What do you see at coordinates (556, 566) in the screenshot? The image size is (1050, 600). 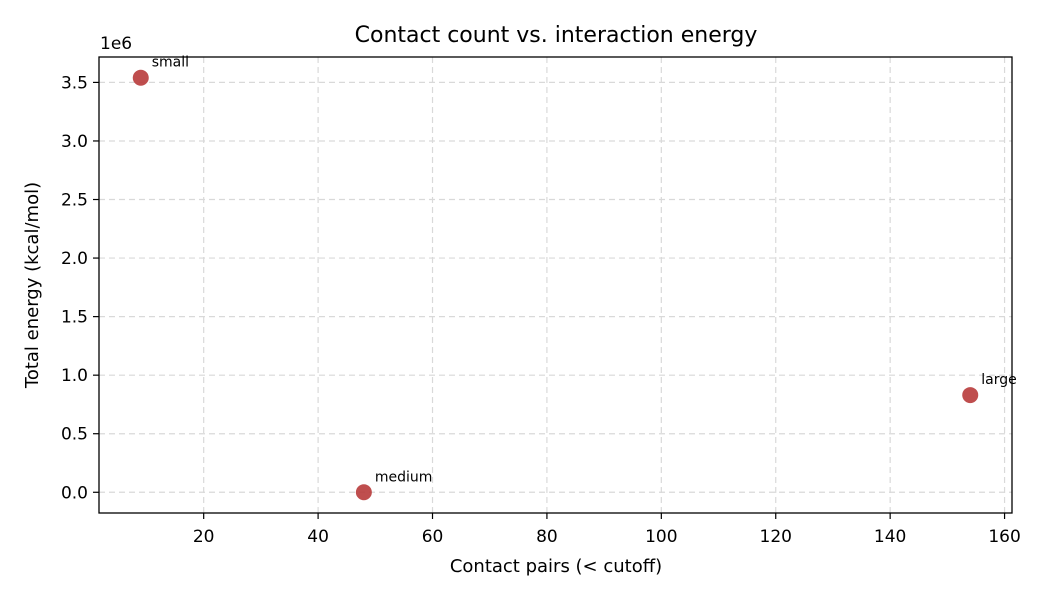 I see `x-axis-label: Contact pairs (< cutoff)` at bounding box center [556, 566].